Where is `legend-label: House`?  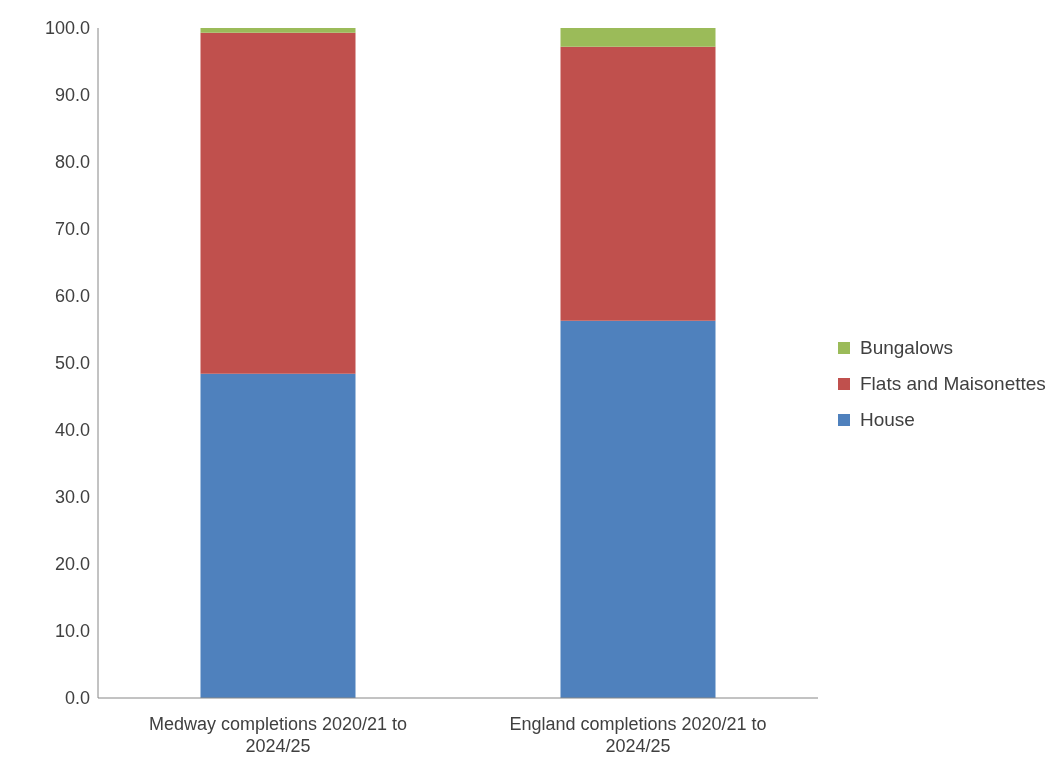
legend-label: House is located at coordinates (887, 419).